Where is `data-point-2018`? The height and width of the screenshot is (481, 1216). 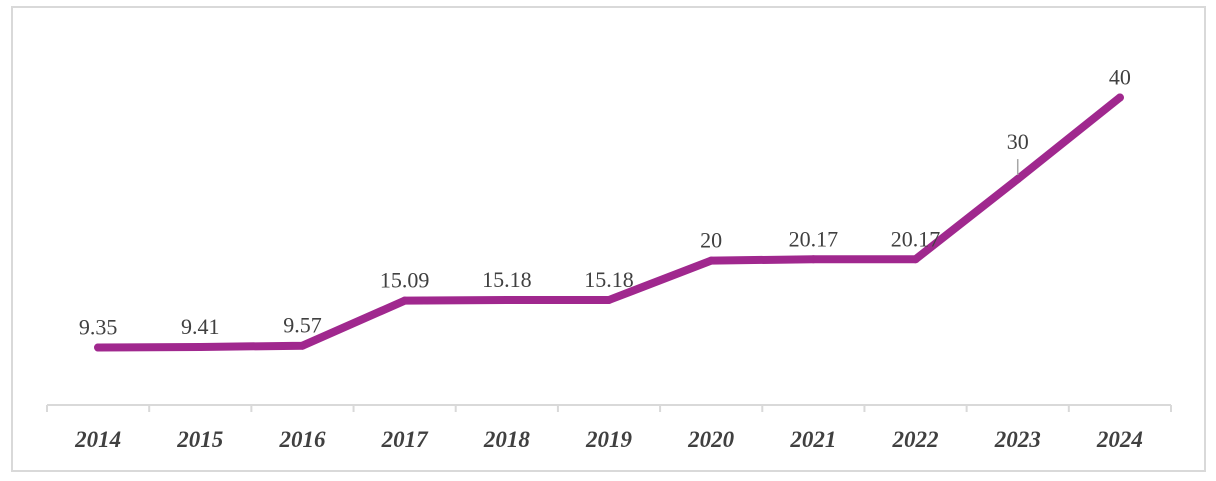
data-point-2018 is located at coordinates (506, 299).